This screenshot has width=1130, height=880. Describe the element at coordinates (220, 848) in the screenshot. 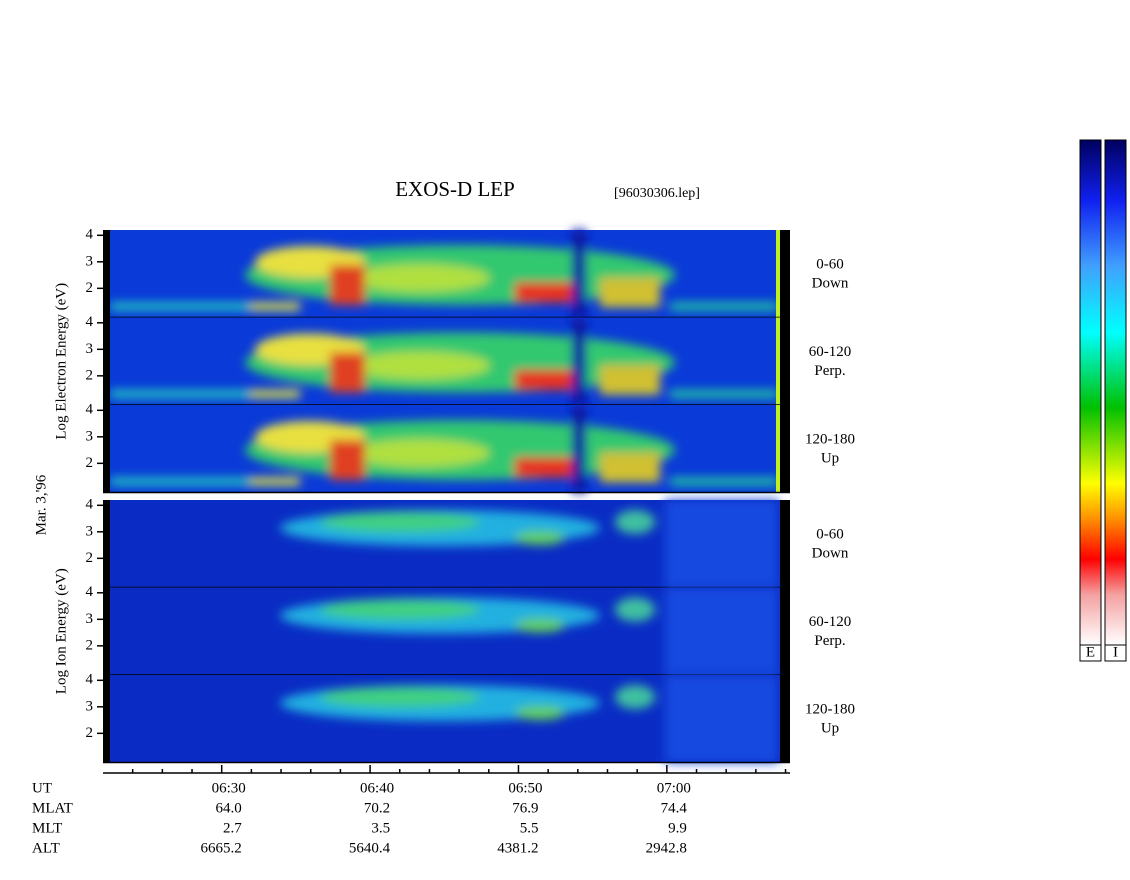

I see `ephemeris-value: 6665.2` at that location.